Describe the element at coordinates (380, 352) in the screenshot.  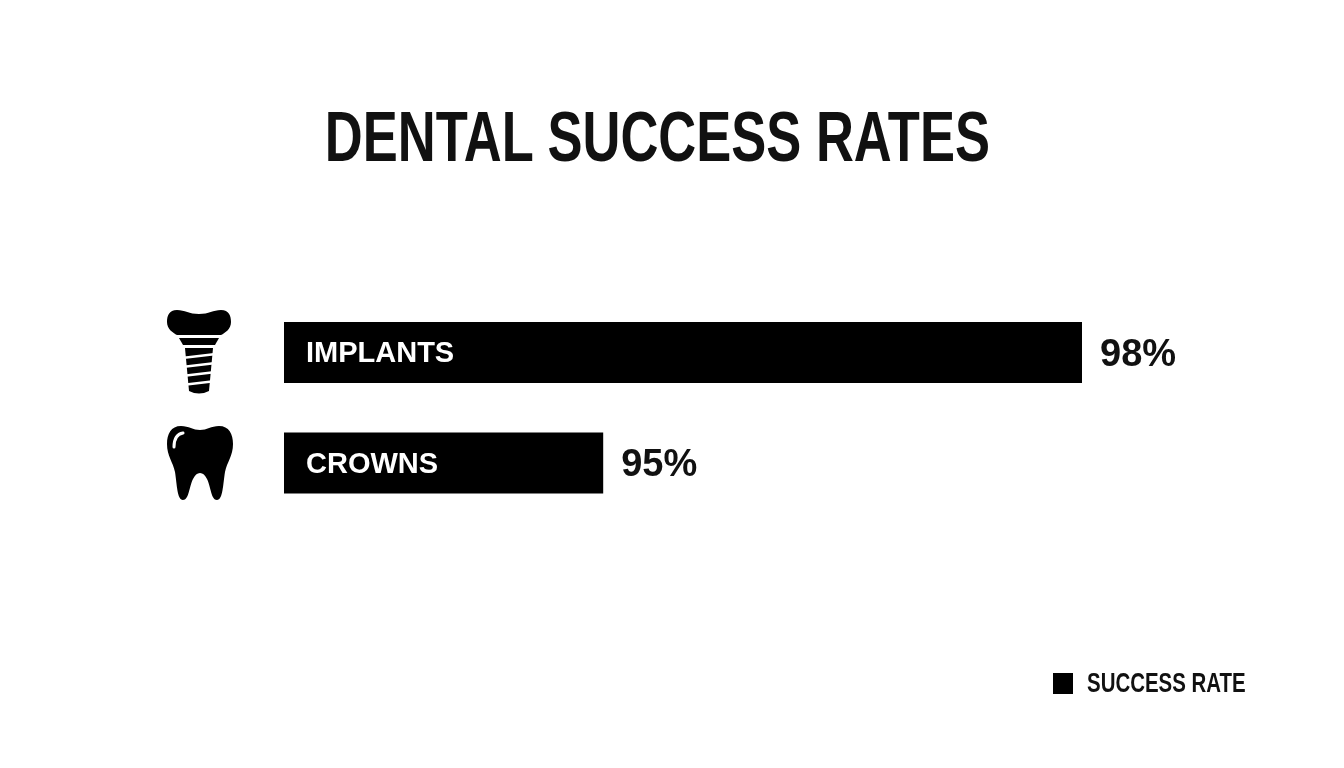
I see `y-tick-label: IMPLANTS` at that location.